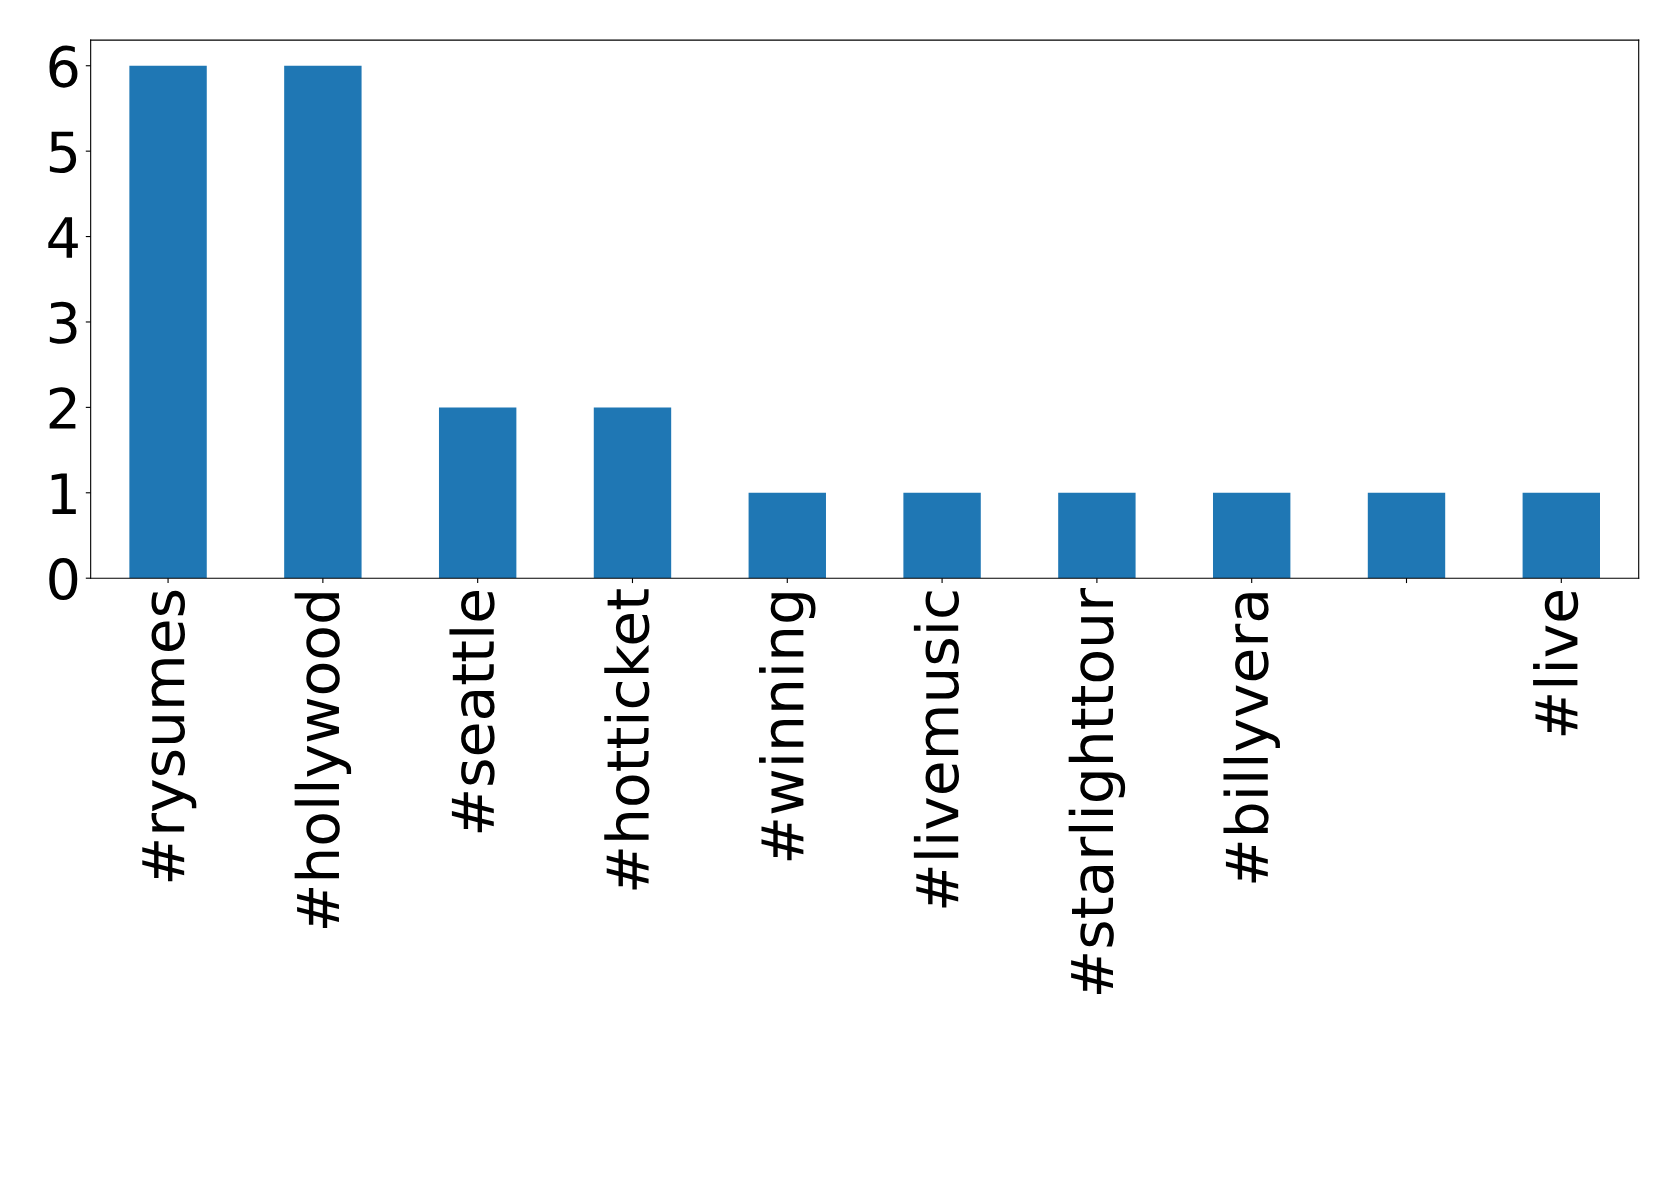 This screenshot has width=1679, height=1180. What do you see at coordinates (63, 237) in the screenshot?
I see `y-tick-label: 4` at bounding box center [63, 237].